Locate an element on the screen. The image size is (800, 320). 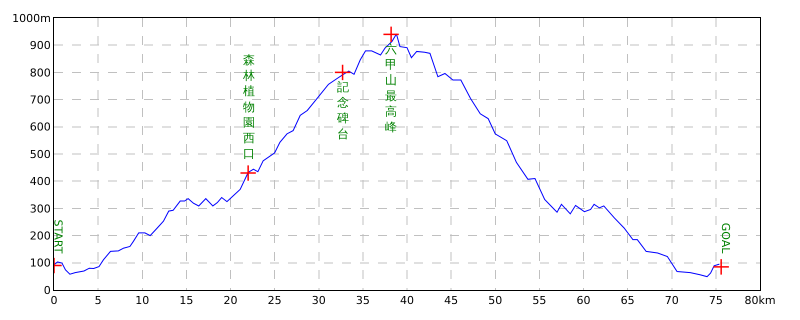
y-tick-label: 400 is located at coordinates (40, 181).